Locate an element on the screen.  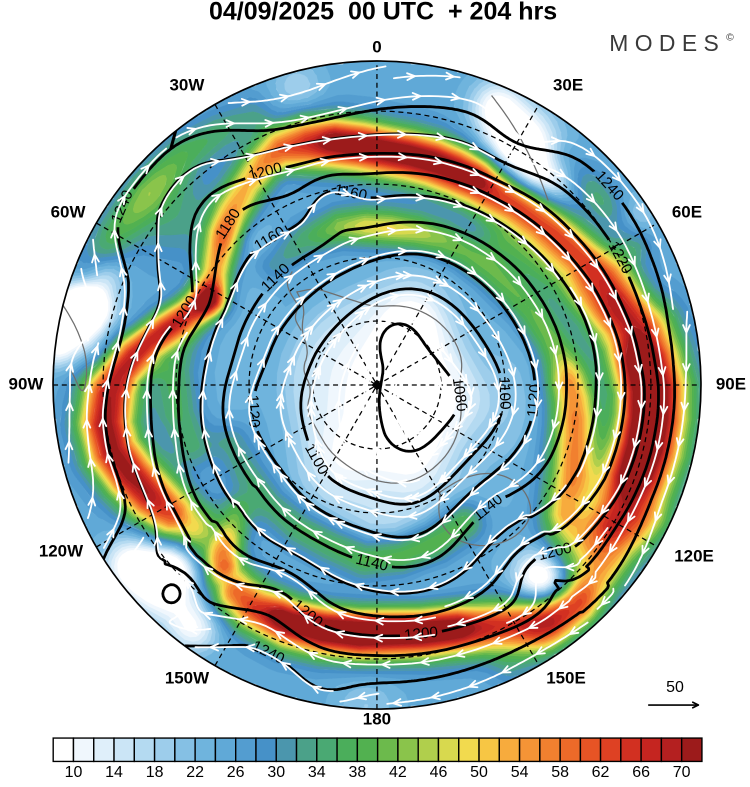
svg-text: 60W is located at coordinates (68, 211).